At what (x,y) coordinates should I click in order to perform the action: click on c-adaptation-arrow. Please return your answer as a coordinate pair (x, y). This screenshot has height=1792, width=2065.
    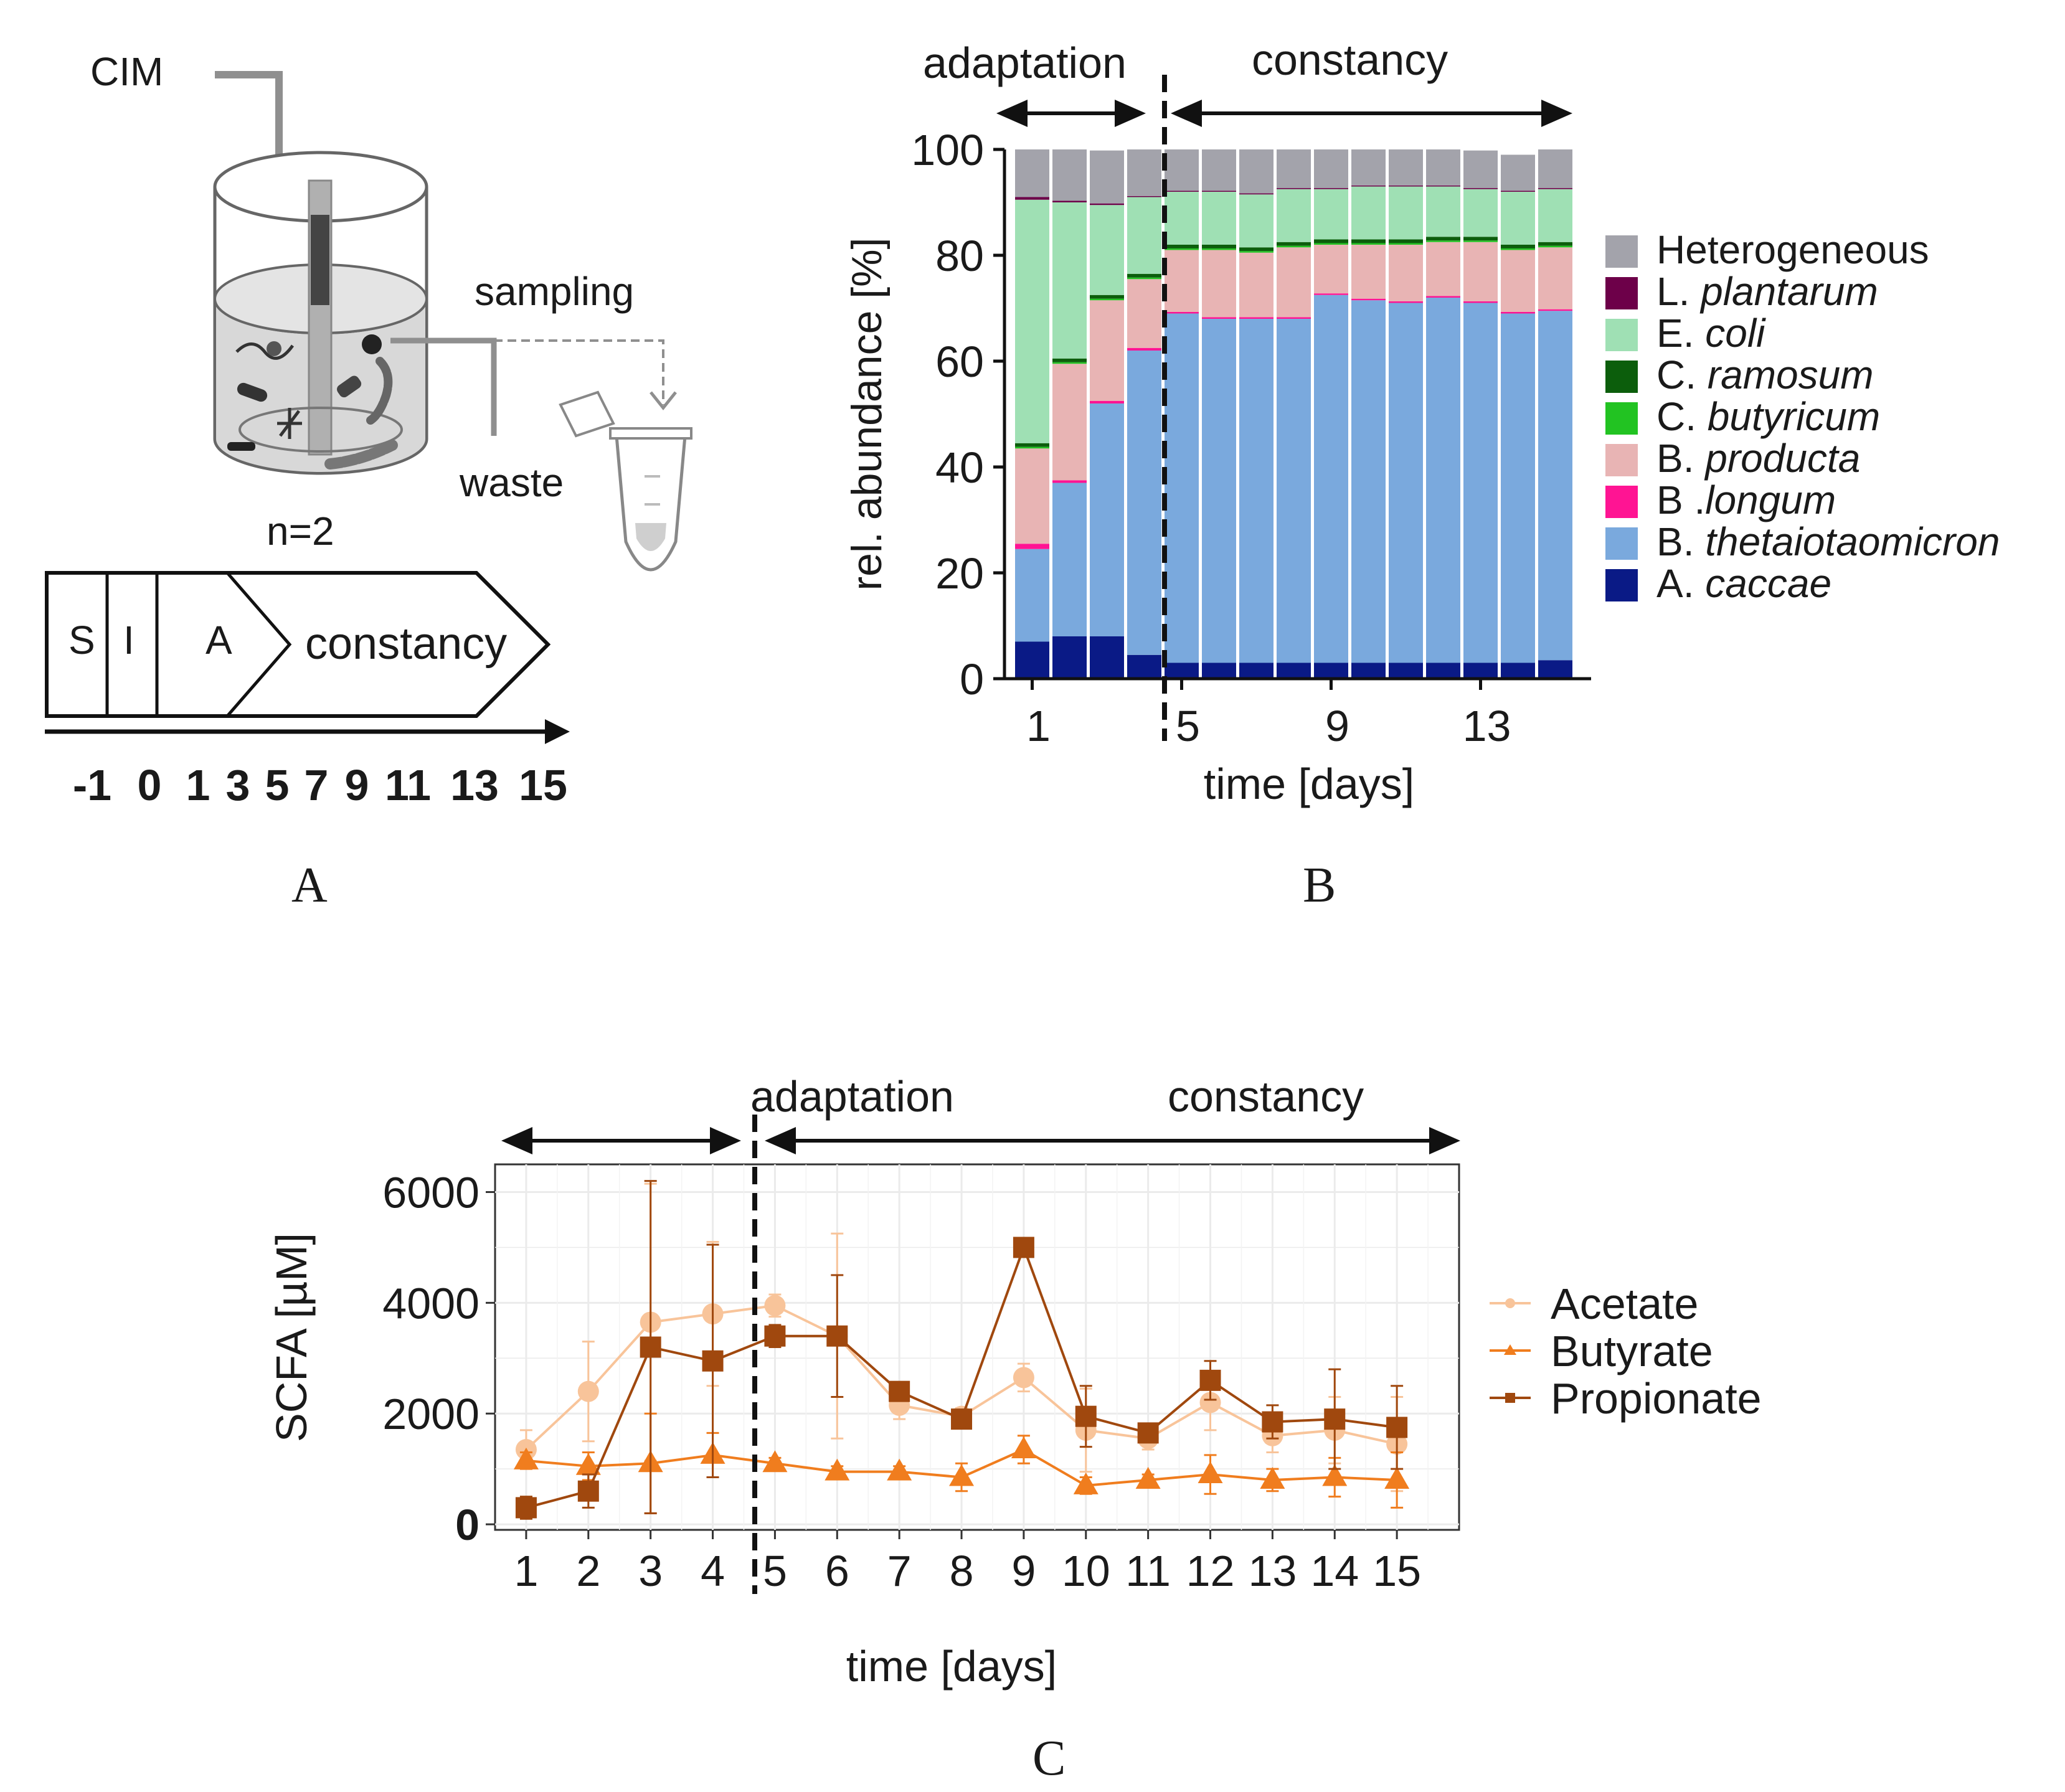
    Looking at the image, I should click on (621, 1140).